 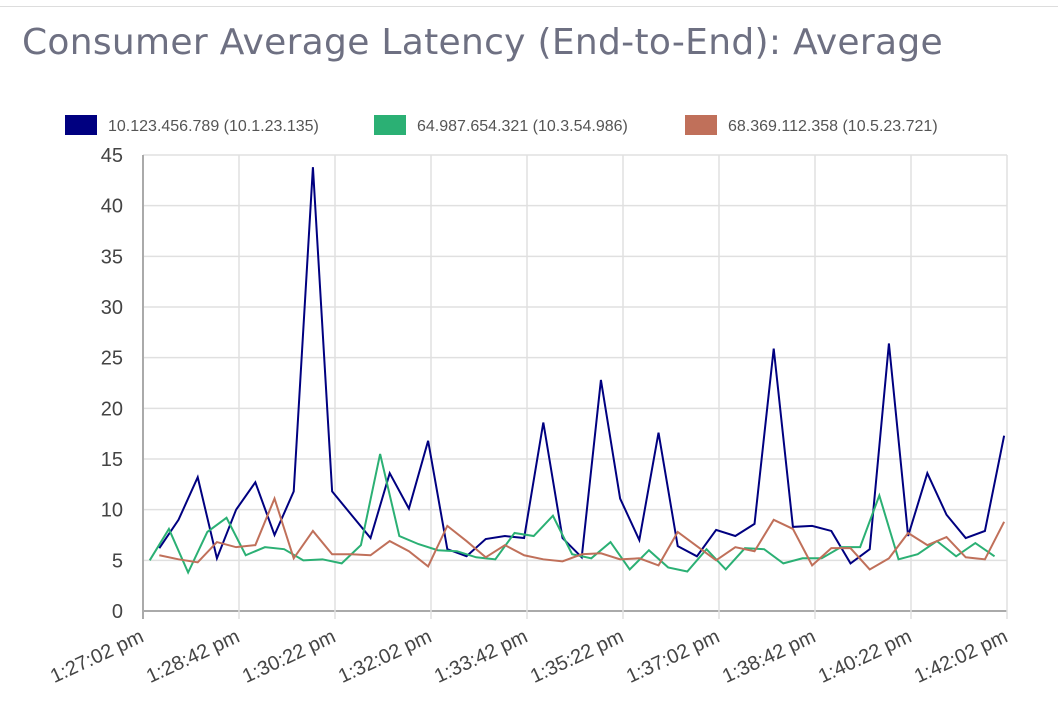 I want to click on x-tick-label: 1:35:22 pm, so click(x=577, y=657).